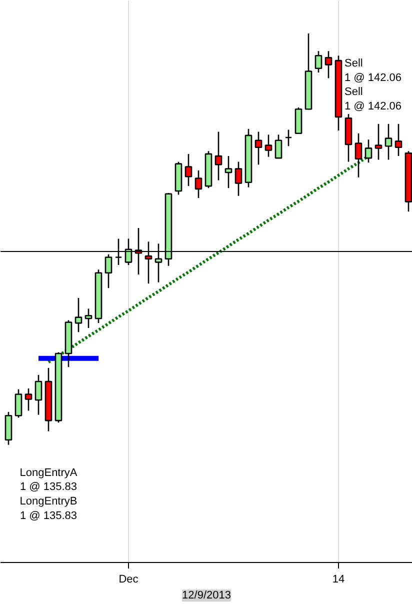 This screenshot has width=412, height=606. I want to click on text: 12/9/2013, so click(206, 596).